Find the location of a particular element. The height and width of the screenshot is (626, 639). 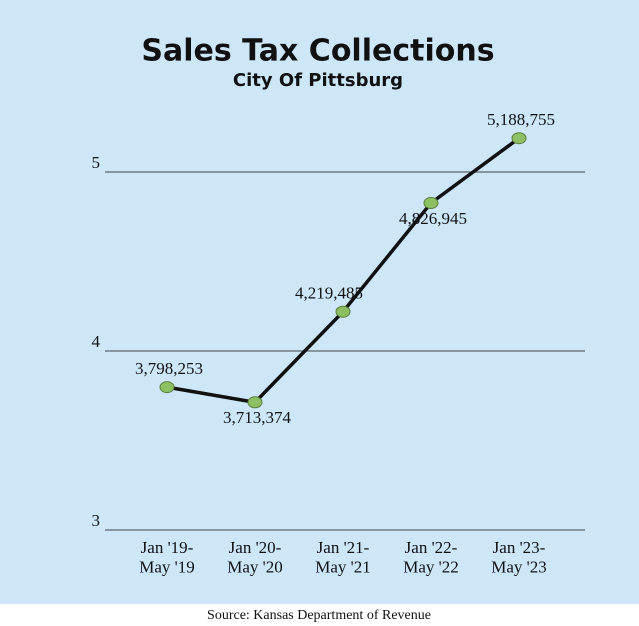

value-label: 4,826,945 is located at coordinates (433, 218).